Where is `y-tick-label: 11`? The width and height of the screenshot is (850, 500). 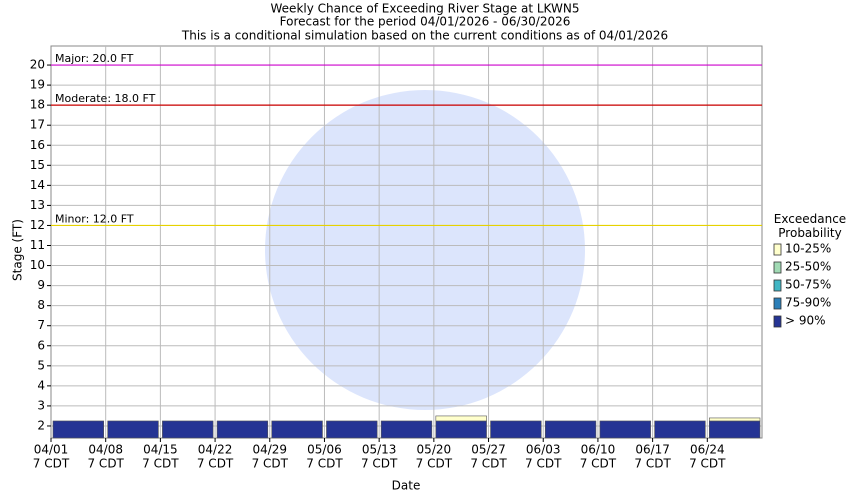 y-tick-label: 11 is located at coordinates (37, 245).